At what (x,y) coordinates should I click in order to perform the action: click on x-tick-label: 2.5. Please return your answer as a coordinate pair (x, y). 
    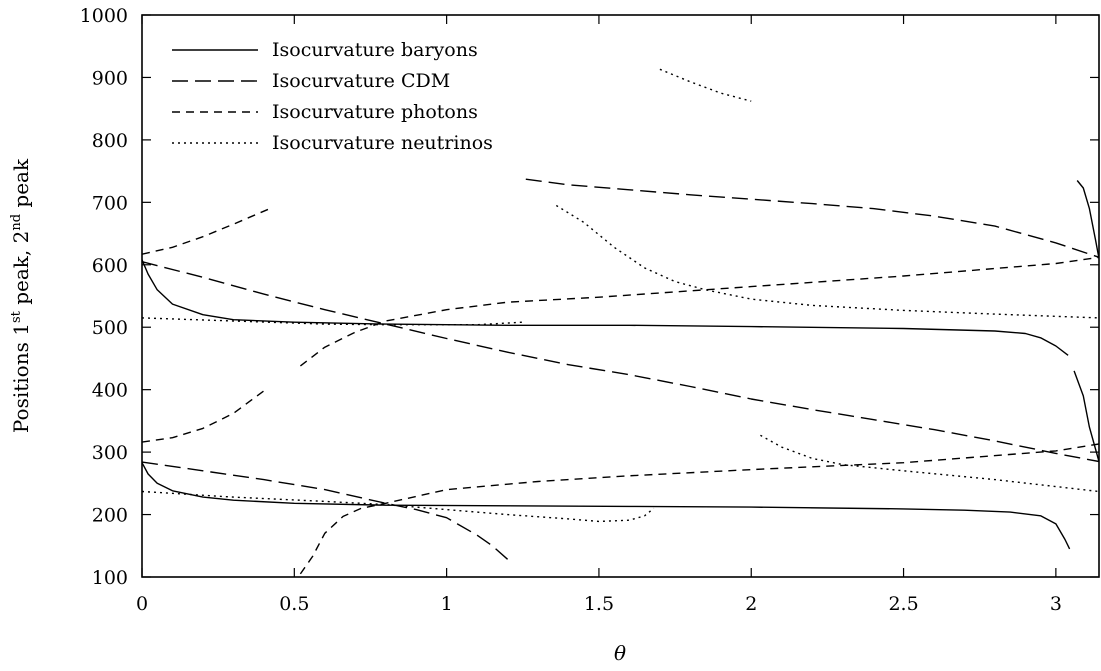
    Looking at the image, I should click on (903, 604).